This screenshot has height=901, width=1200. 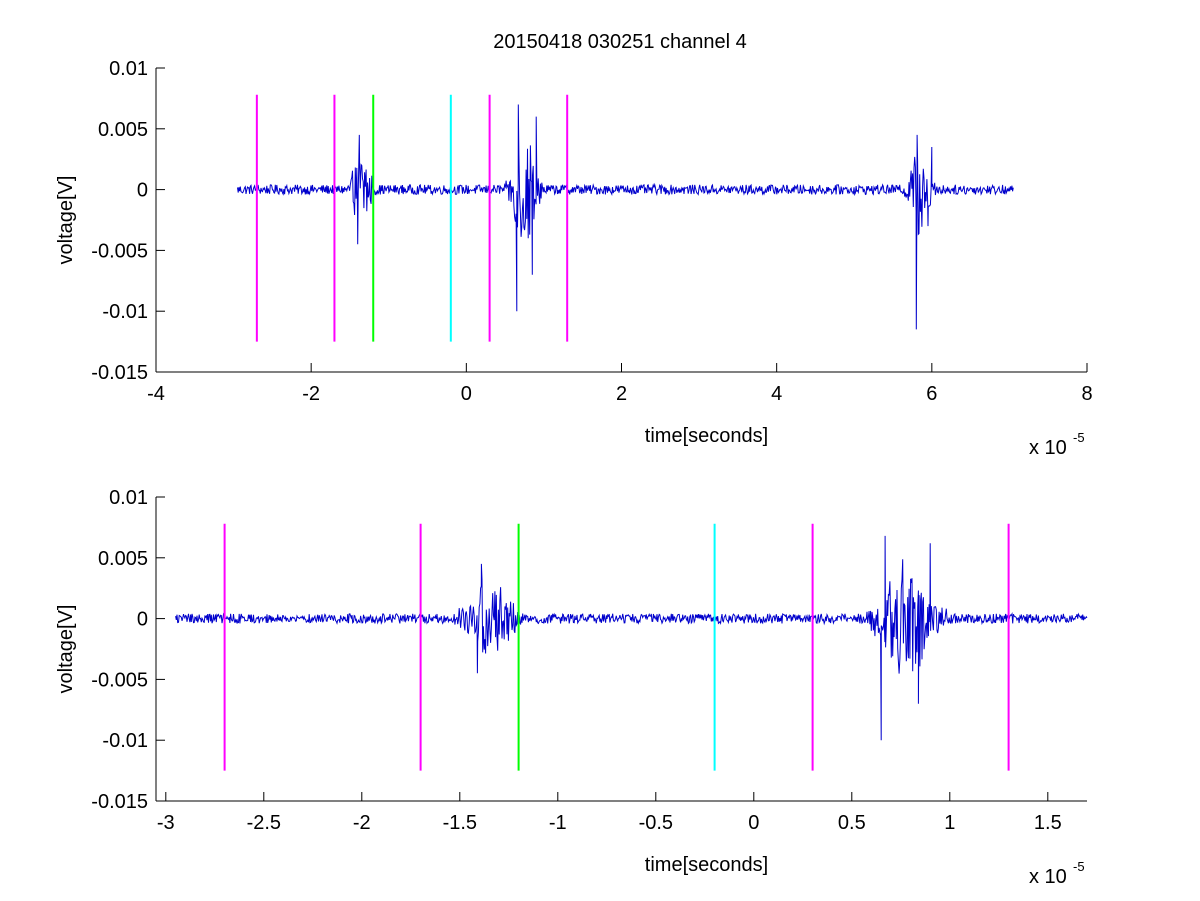 I want to click on x-tick-label: -0.5, so click(x=656, y=823).